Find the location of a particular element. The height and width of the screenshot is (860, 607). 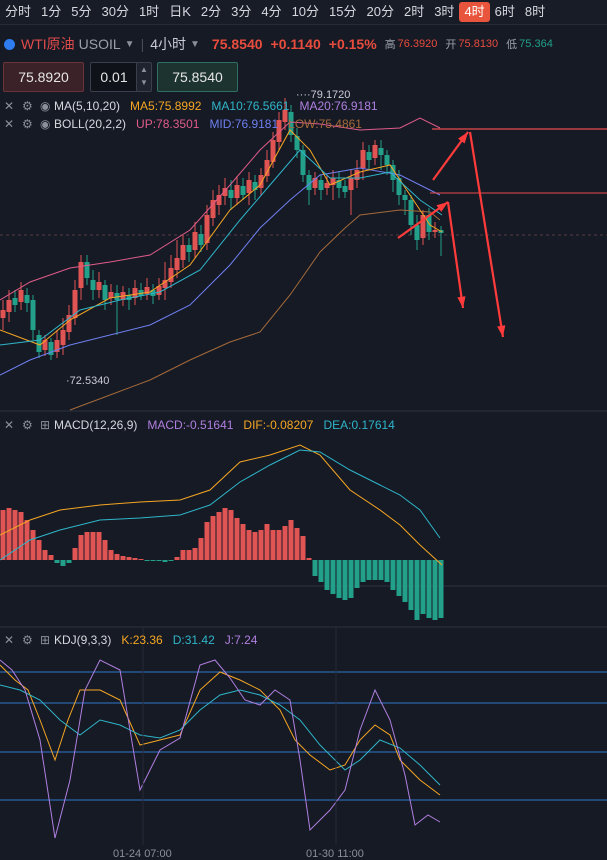

tab-2: 5分 is located at coordinates (81, 11).